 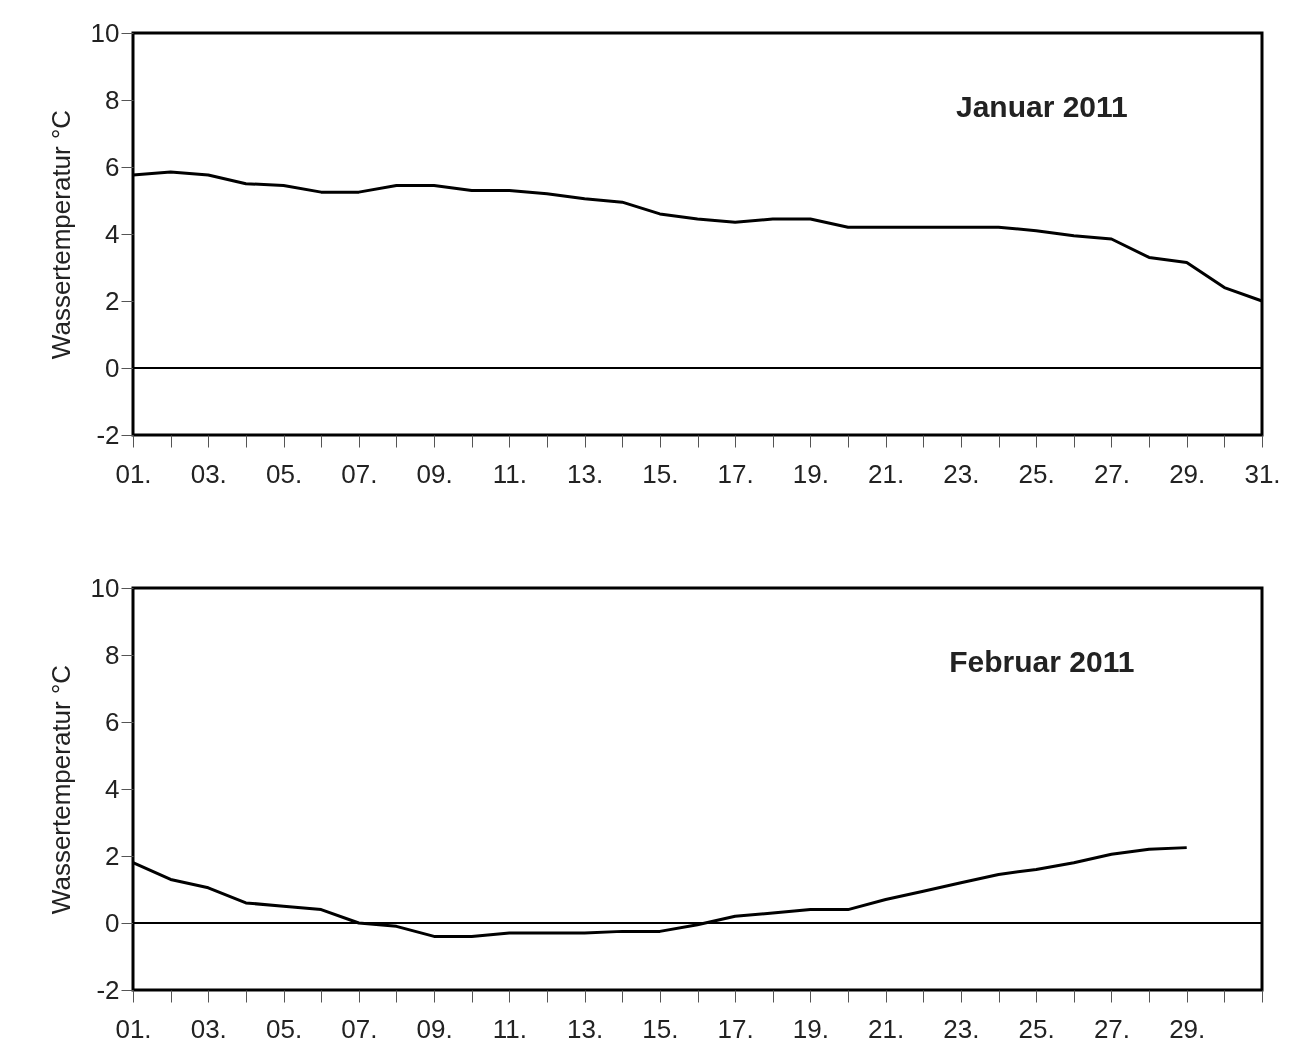 What do you see at coordinates (1041, 106) in the screenshot?
I see `text: Januar 2011` at bounding box center [1041, 106].